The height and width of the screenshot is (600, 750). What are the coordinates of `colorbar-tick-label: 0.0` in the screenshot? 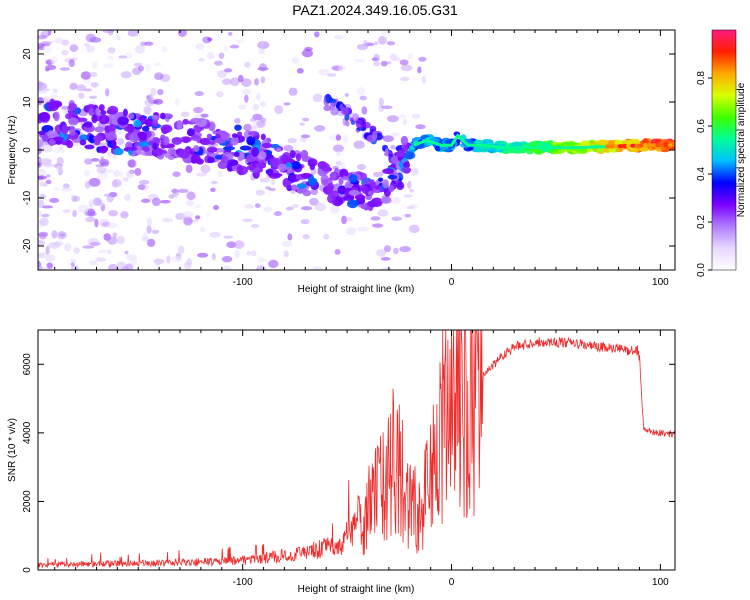 It's located at (701, 270).